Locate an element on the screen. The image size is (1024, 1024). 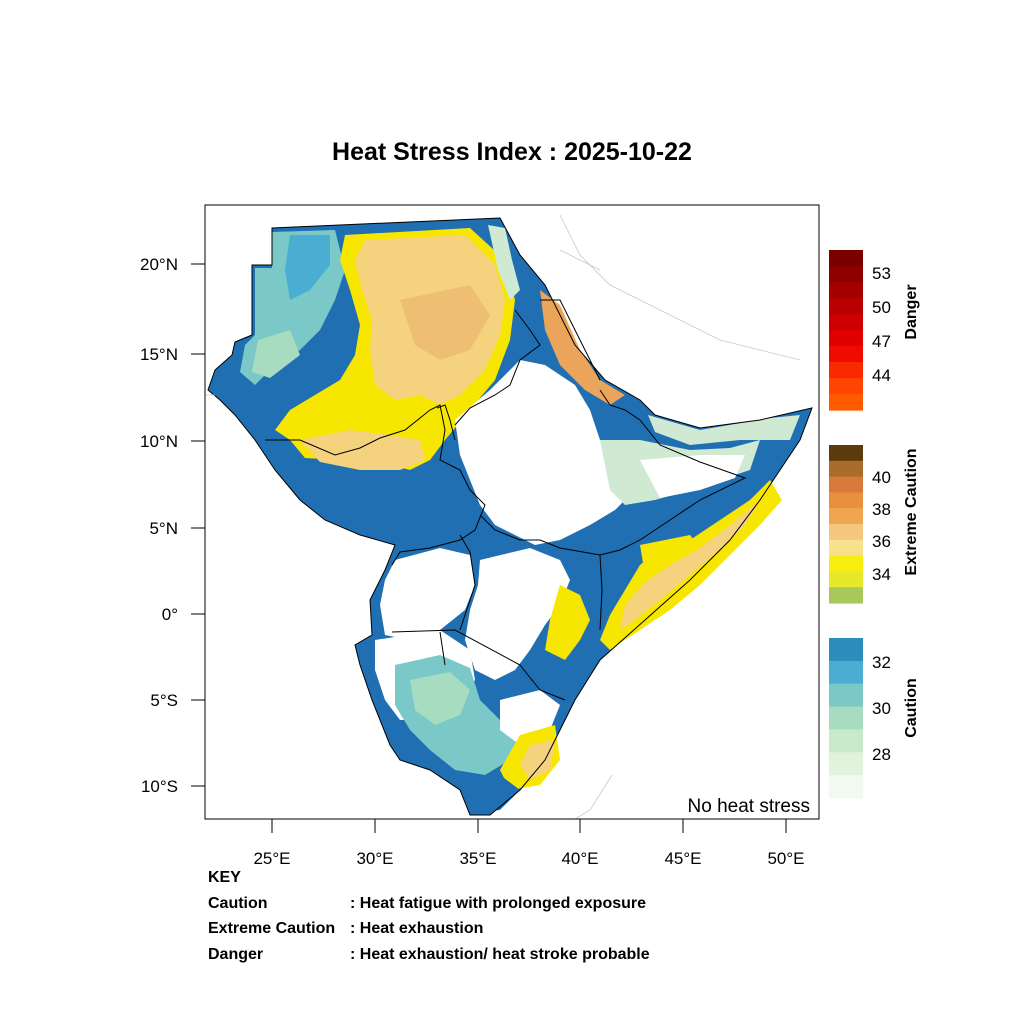
danger-tick-label: 47 is located at coordinates (881, 341).